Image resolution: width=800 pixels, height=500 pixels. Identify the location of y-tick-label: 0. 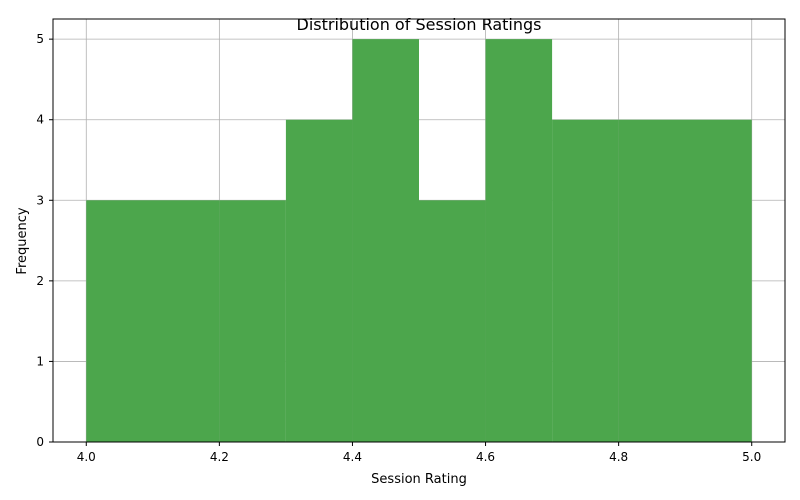
(40, 442).